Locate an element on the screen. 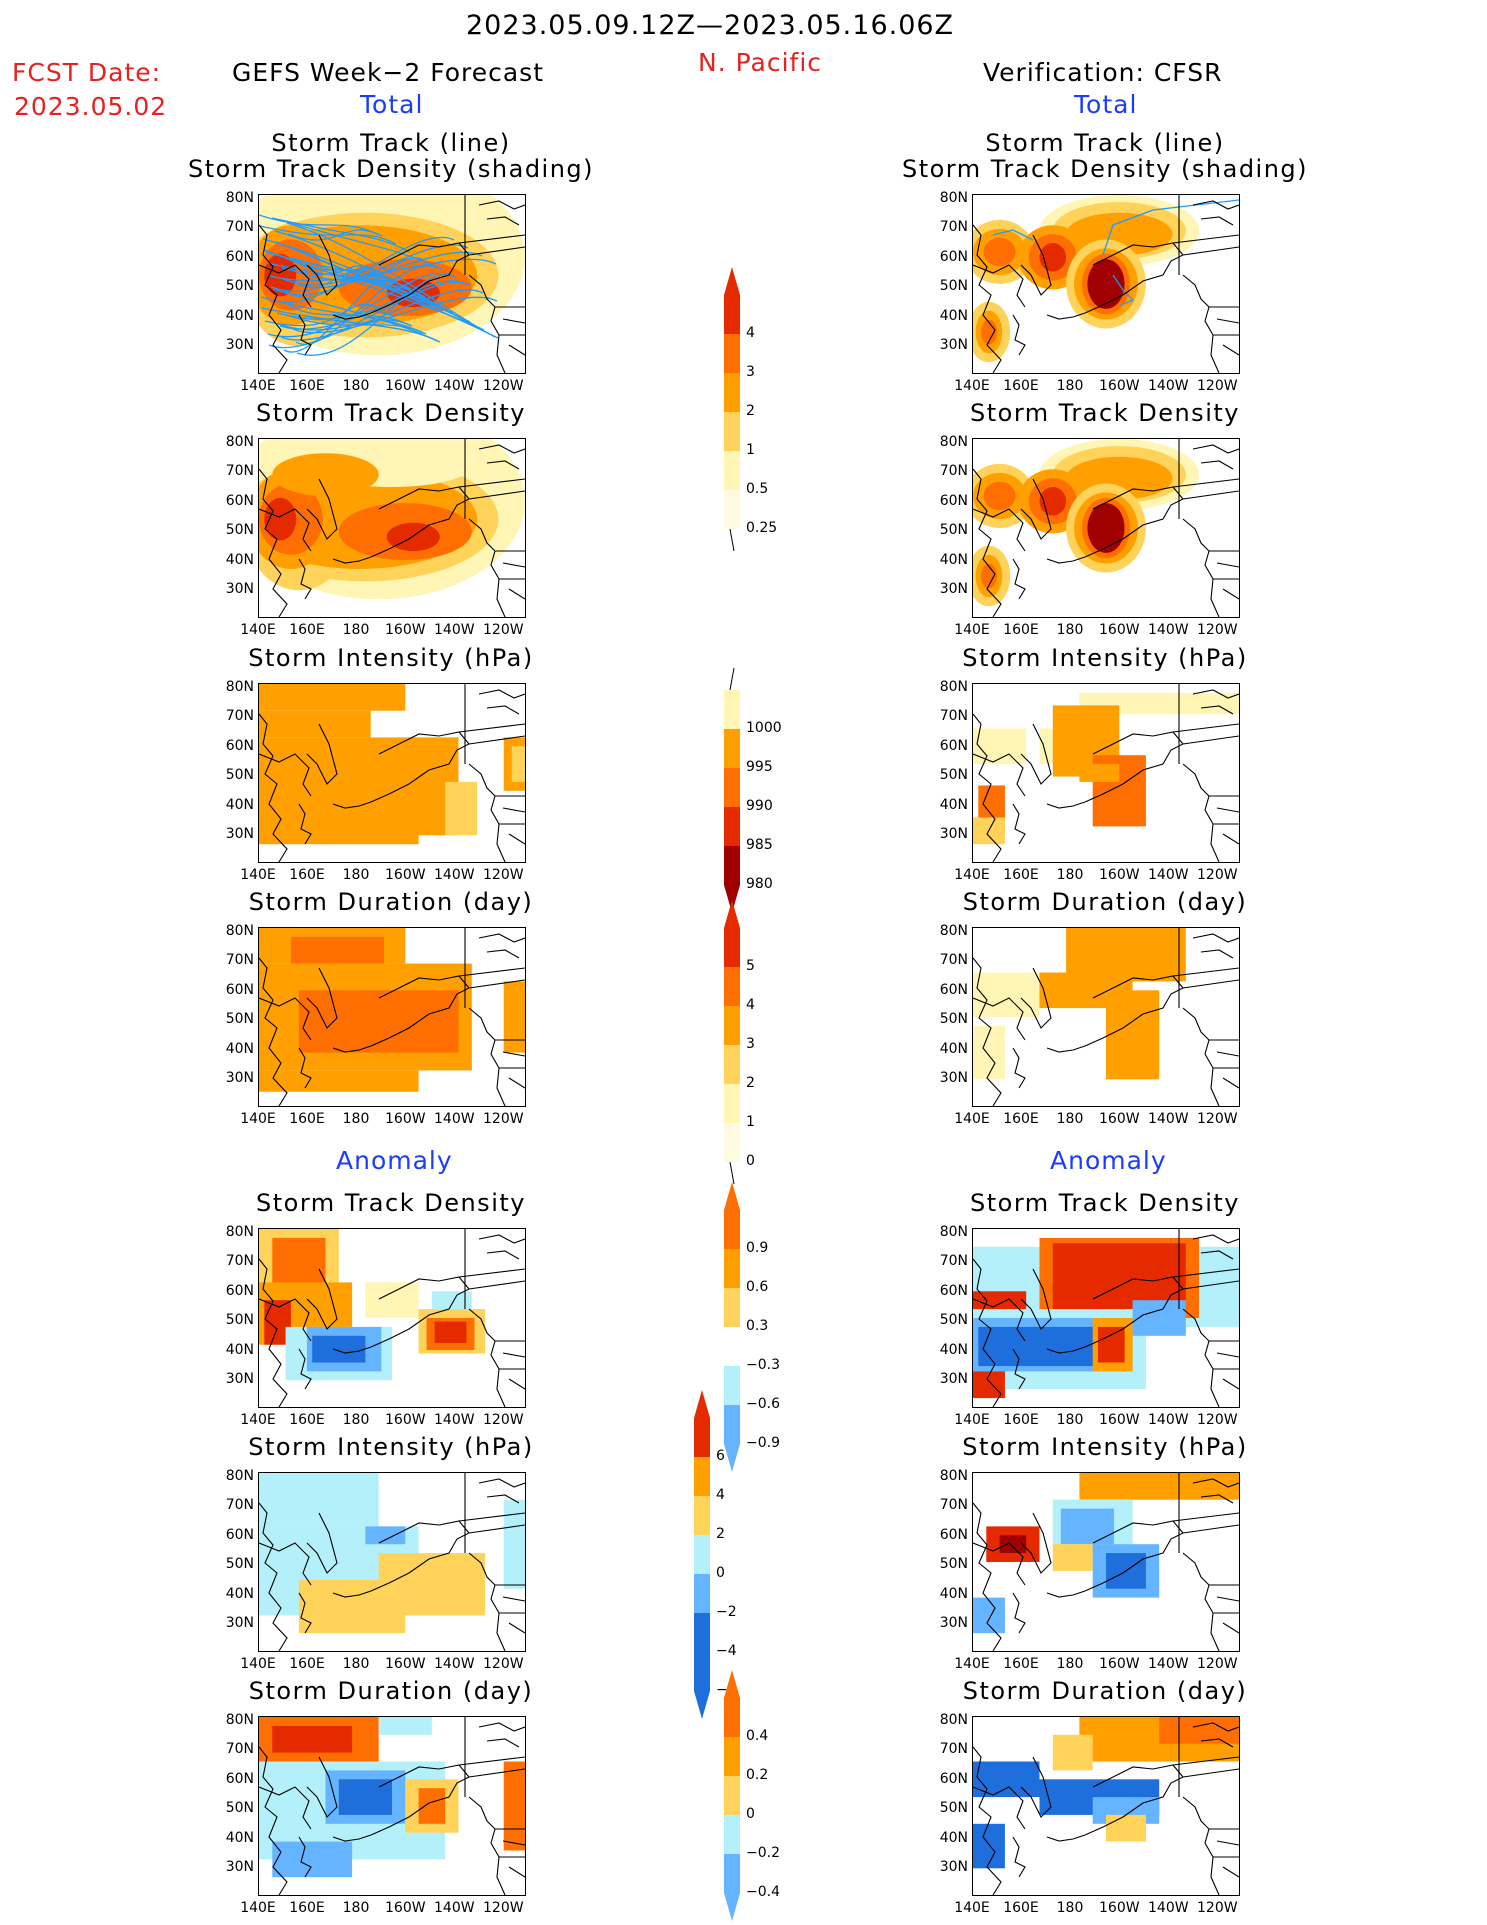  colorbar-label: 5 is located at coordinates (750, 966).